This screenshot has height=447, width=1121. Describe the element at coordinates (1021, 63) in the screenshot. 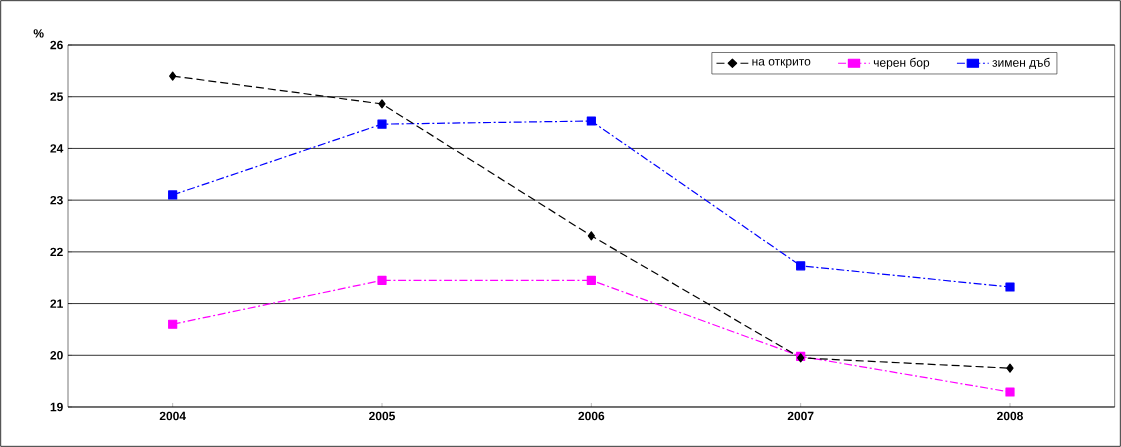

I see `legend-label: зимен дъб` at that location.